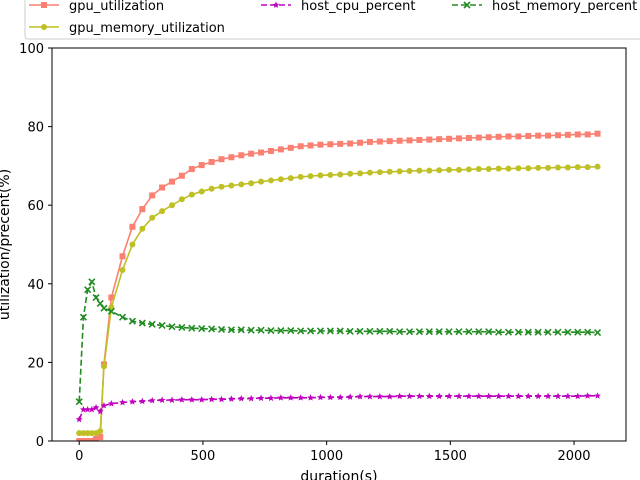 The height and width of the screenshot is (480, 640). I want to click on legend-label: host_cpu_percent, so click(358, 7).